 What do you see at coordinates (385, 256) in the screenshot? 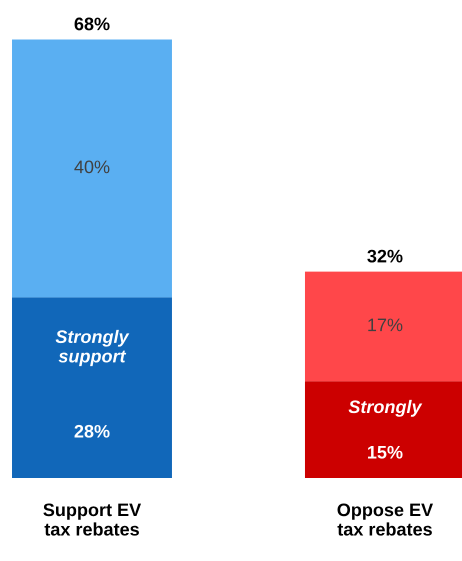
I see `total-label: 32%` at bounding box center [385, 256].